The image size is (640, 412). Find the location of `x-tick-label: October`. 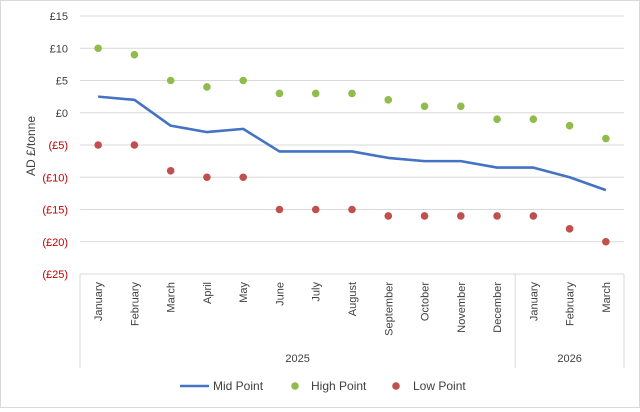

x-tick-label: October is located at coordinates (426, 301).